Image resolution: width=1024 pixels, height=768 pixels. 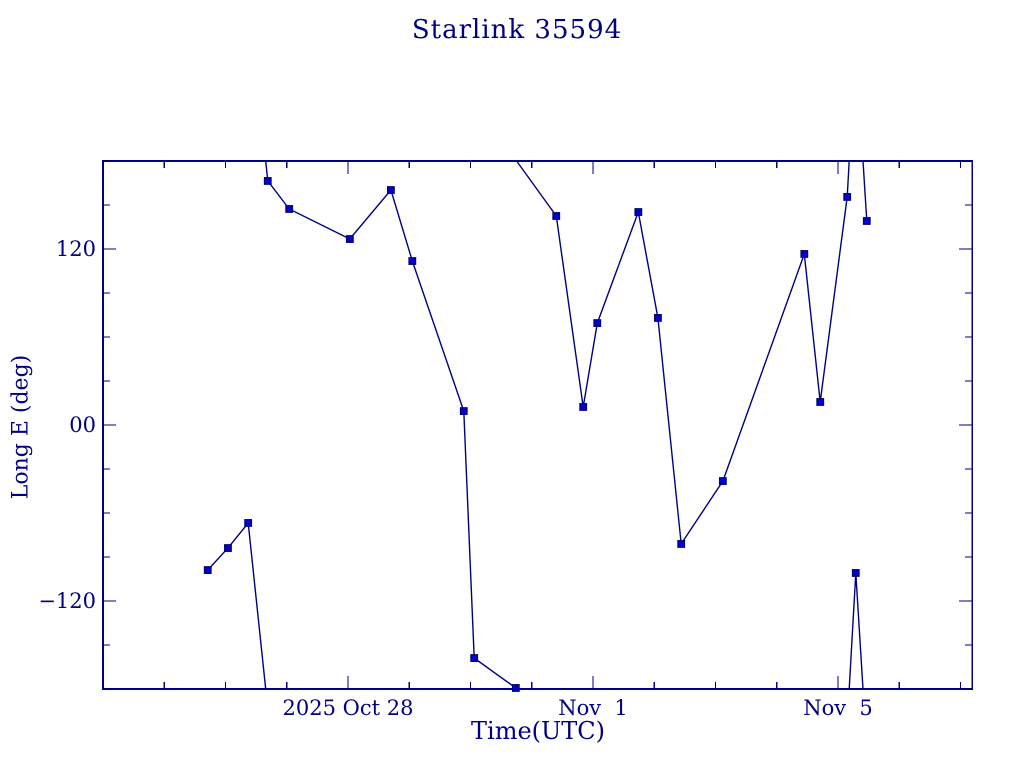 What do you see at coordinates (838, 708) in the screenshot?
I see `x-tick-label: Nov 5` at bounding box center [838, 708].